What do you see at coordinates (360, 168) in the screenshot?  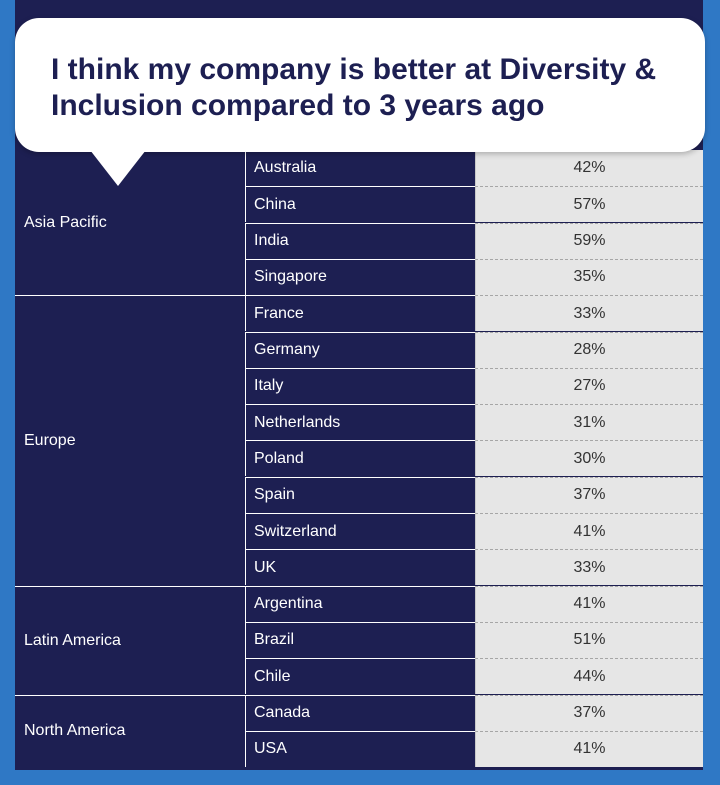 I see `country-cell: Australia` at bounding box center [360, 168].